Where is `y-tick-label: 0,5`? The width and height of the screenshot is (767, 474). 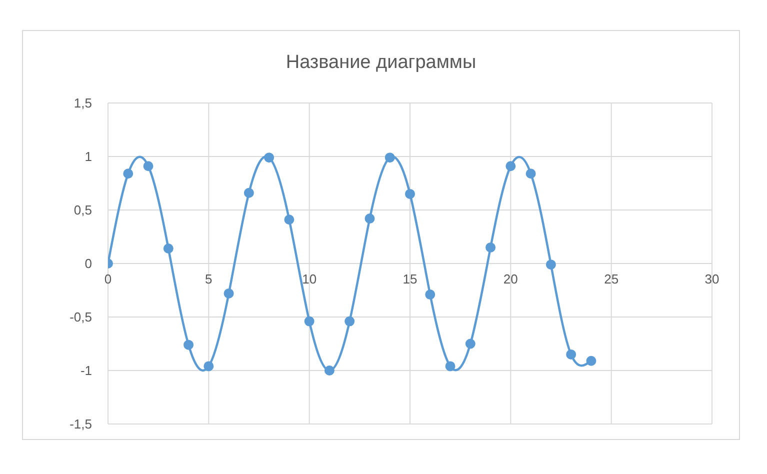 y-tick-label: 0,5 is located at coordinates (83, 210).